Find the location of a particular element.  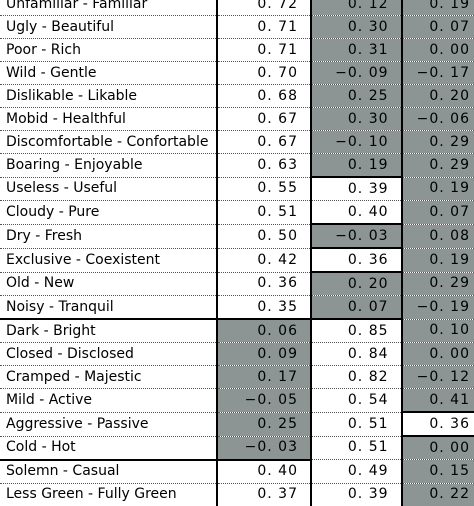

table-row: Ugly - Beautiful 0. 71 0. 30 0. 07 is located at coordinates (237, 27).